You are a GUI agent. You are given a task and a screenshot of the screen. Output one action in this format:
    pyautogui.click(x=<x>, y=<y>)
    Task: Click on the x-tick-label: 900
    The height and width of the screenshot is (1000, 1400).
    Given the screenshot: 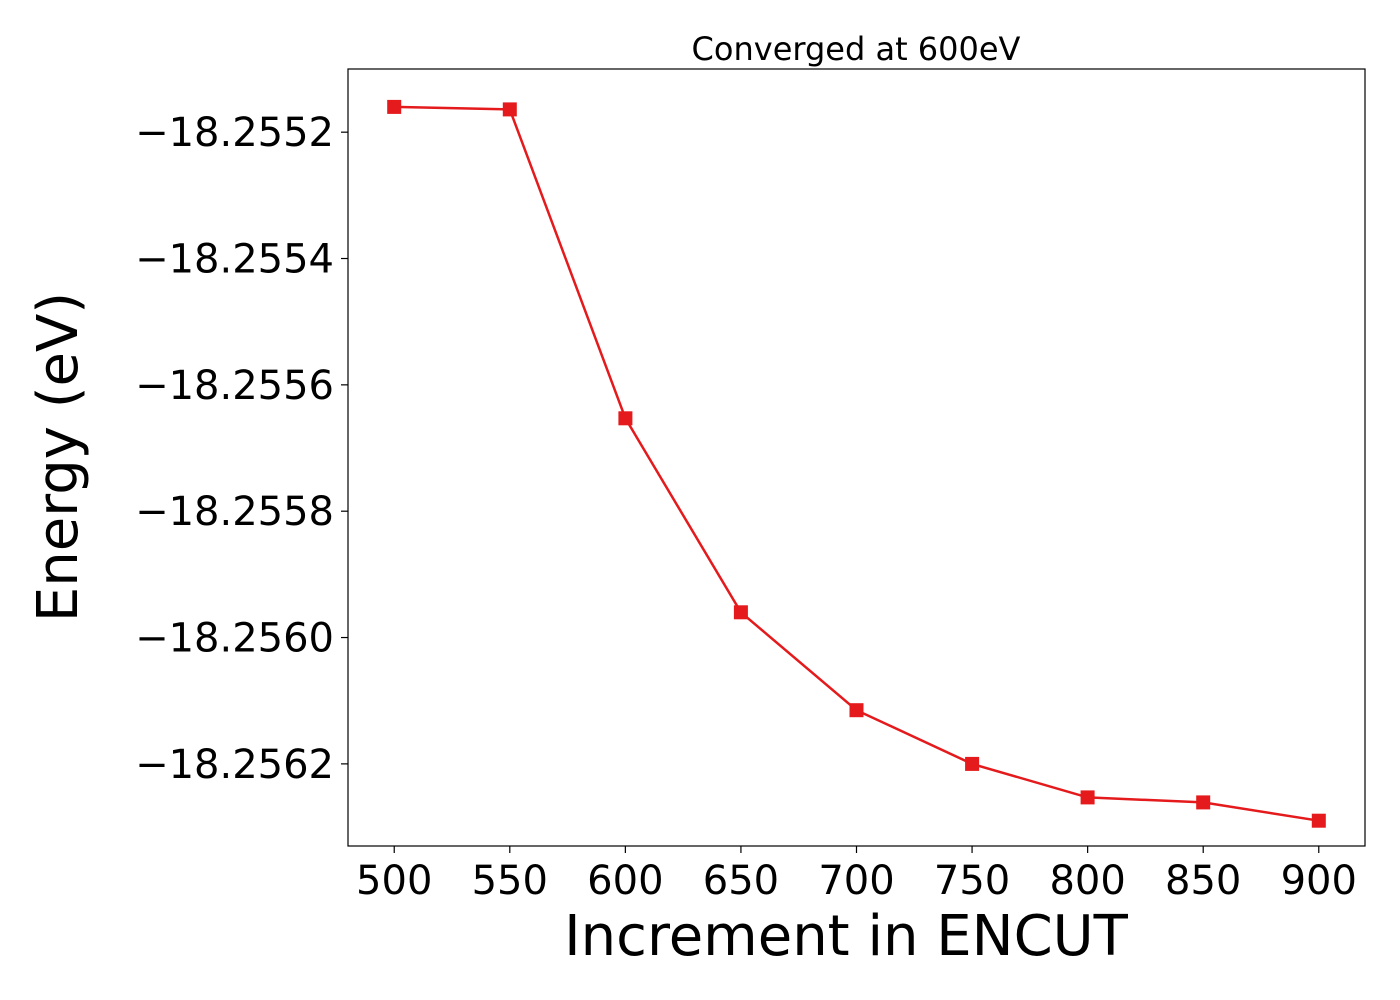 What is the action you would take?
    pyautogui.click(x=1319, y=881)
    